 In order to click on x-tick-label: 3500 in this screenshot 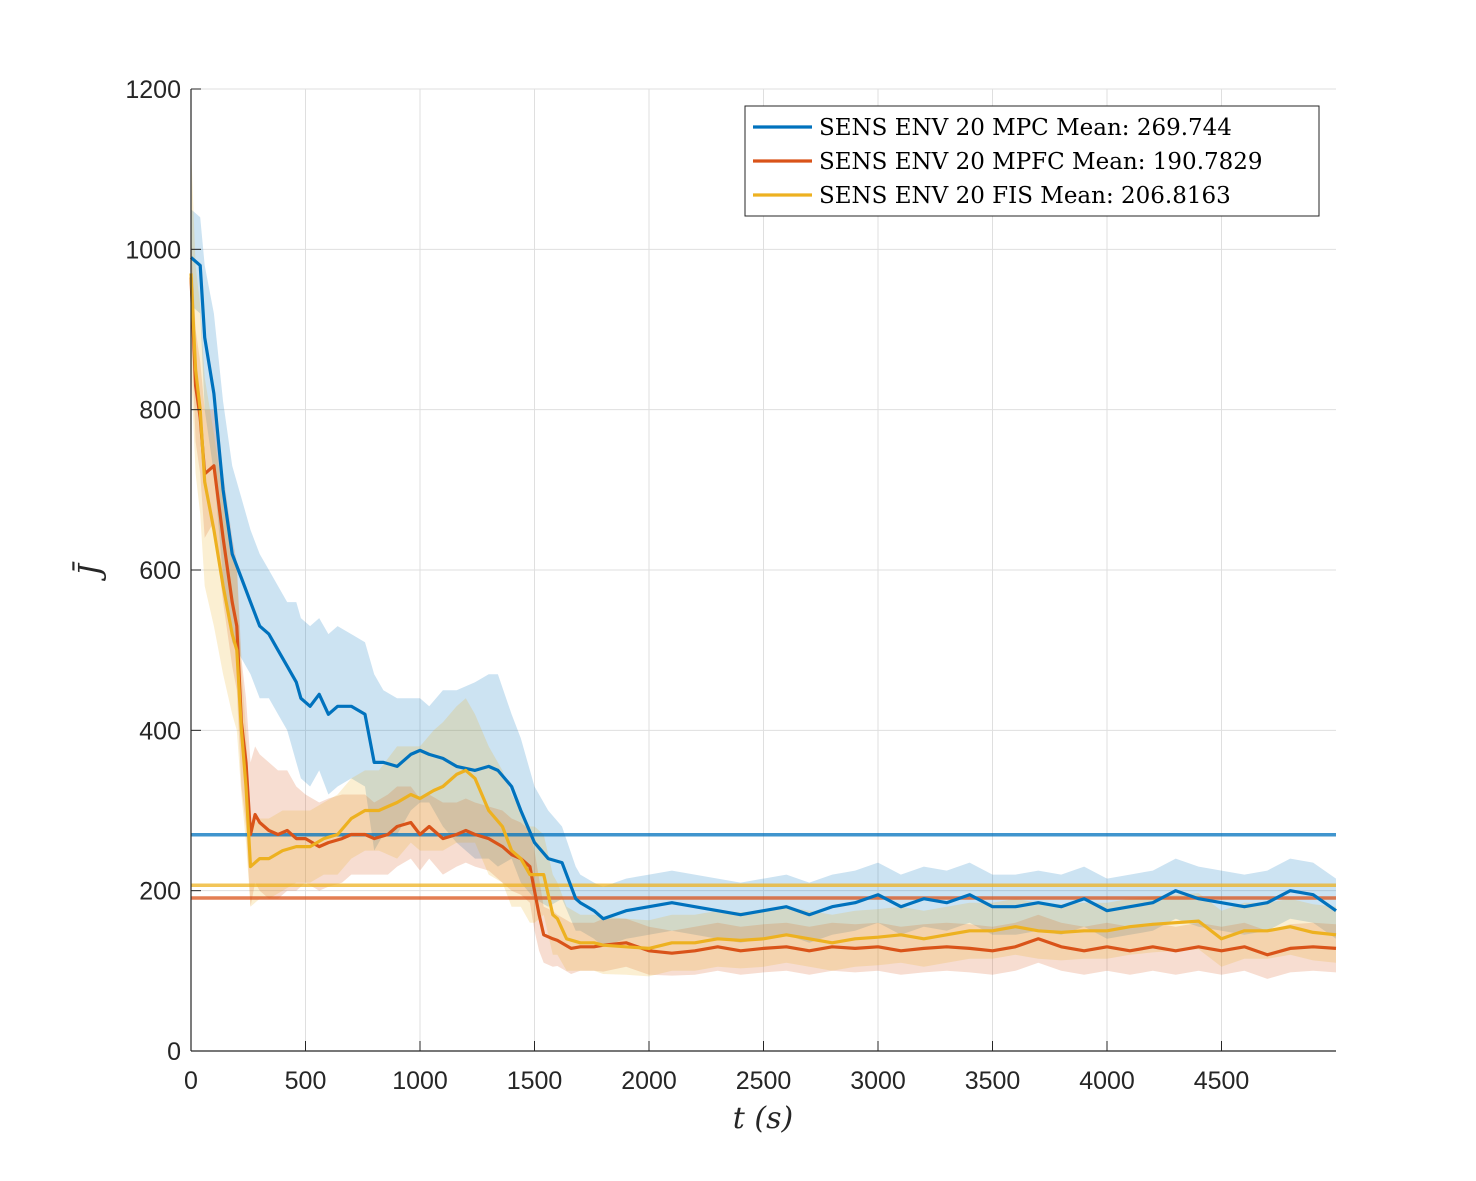, I will do `click(993, 1081)`.